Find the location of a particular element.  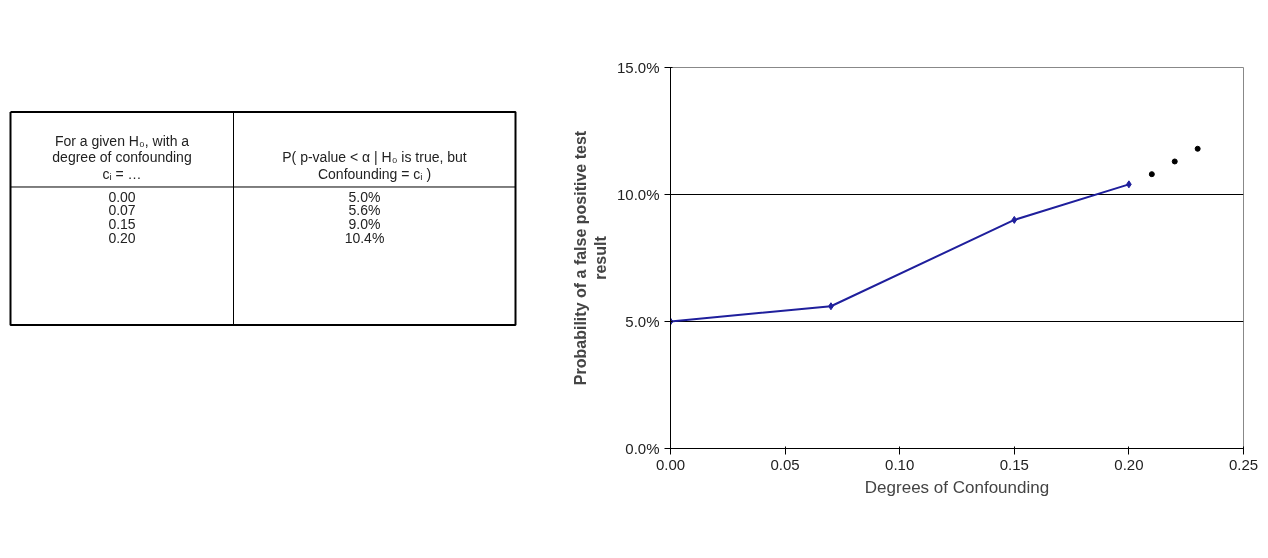

y-tick-label: 15.0% is located at coordinates (638, 67).